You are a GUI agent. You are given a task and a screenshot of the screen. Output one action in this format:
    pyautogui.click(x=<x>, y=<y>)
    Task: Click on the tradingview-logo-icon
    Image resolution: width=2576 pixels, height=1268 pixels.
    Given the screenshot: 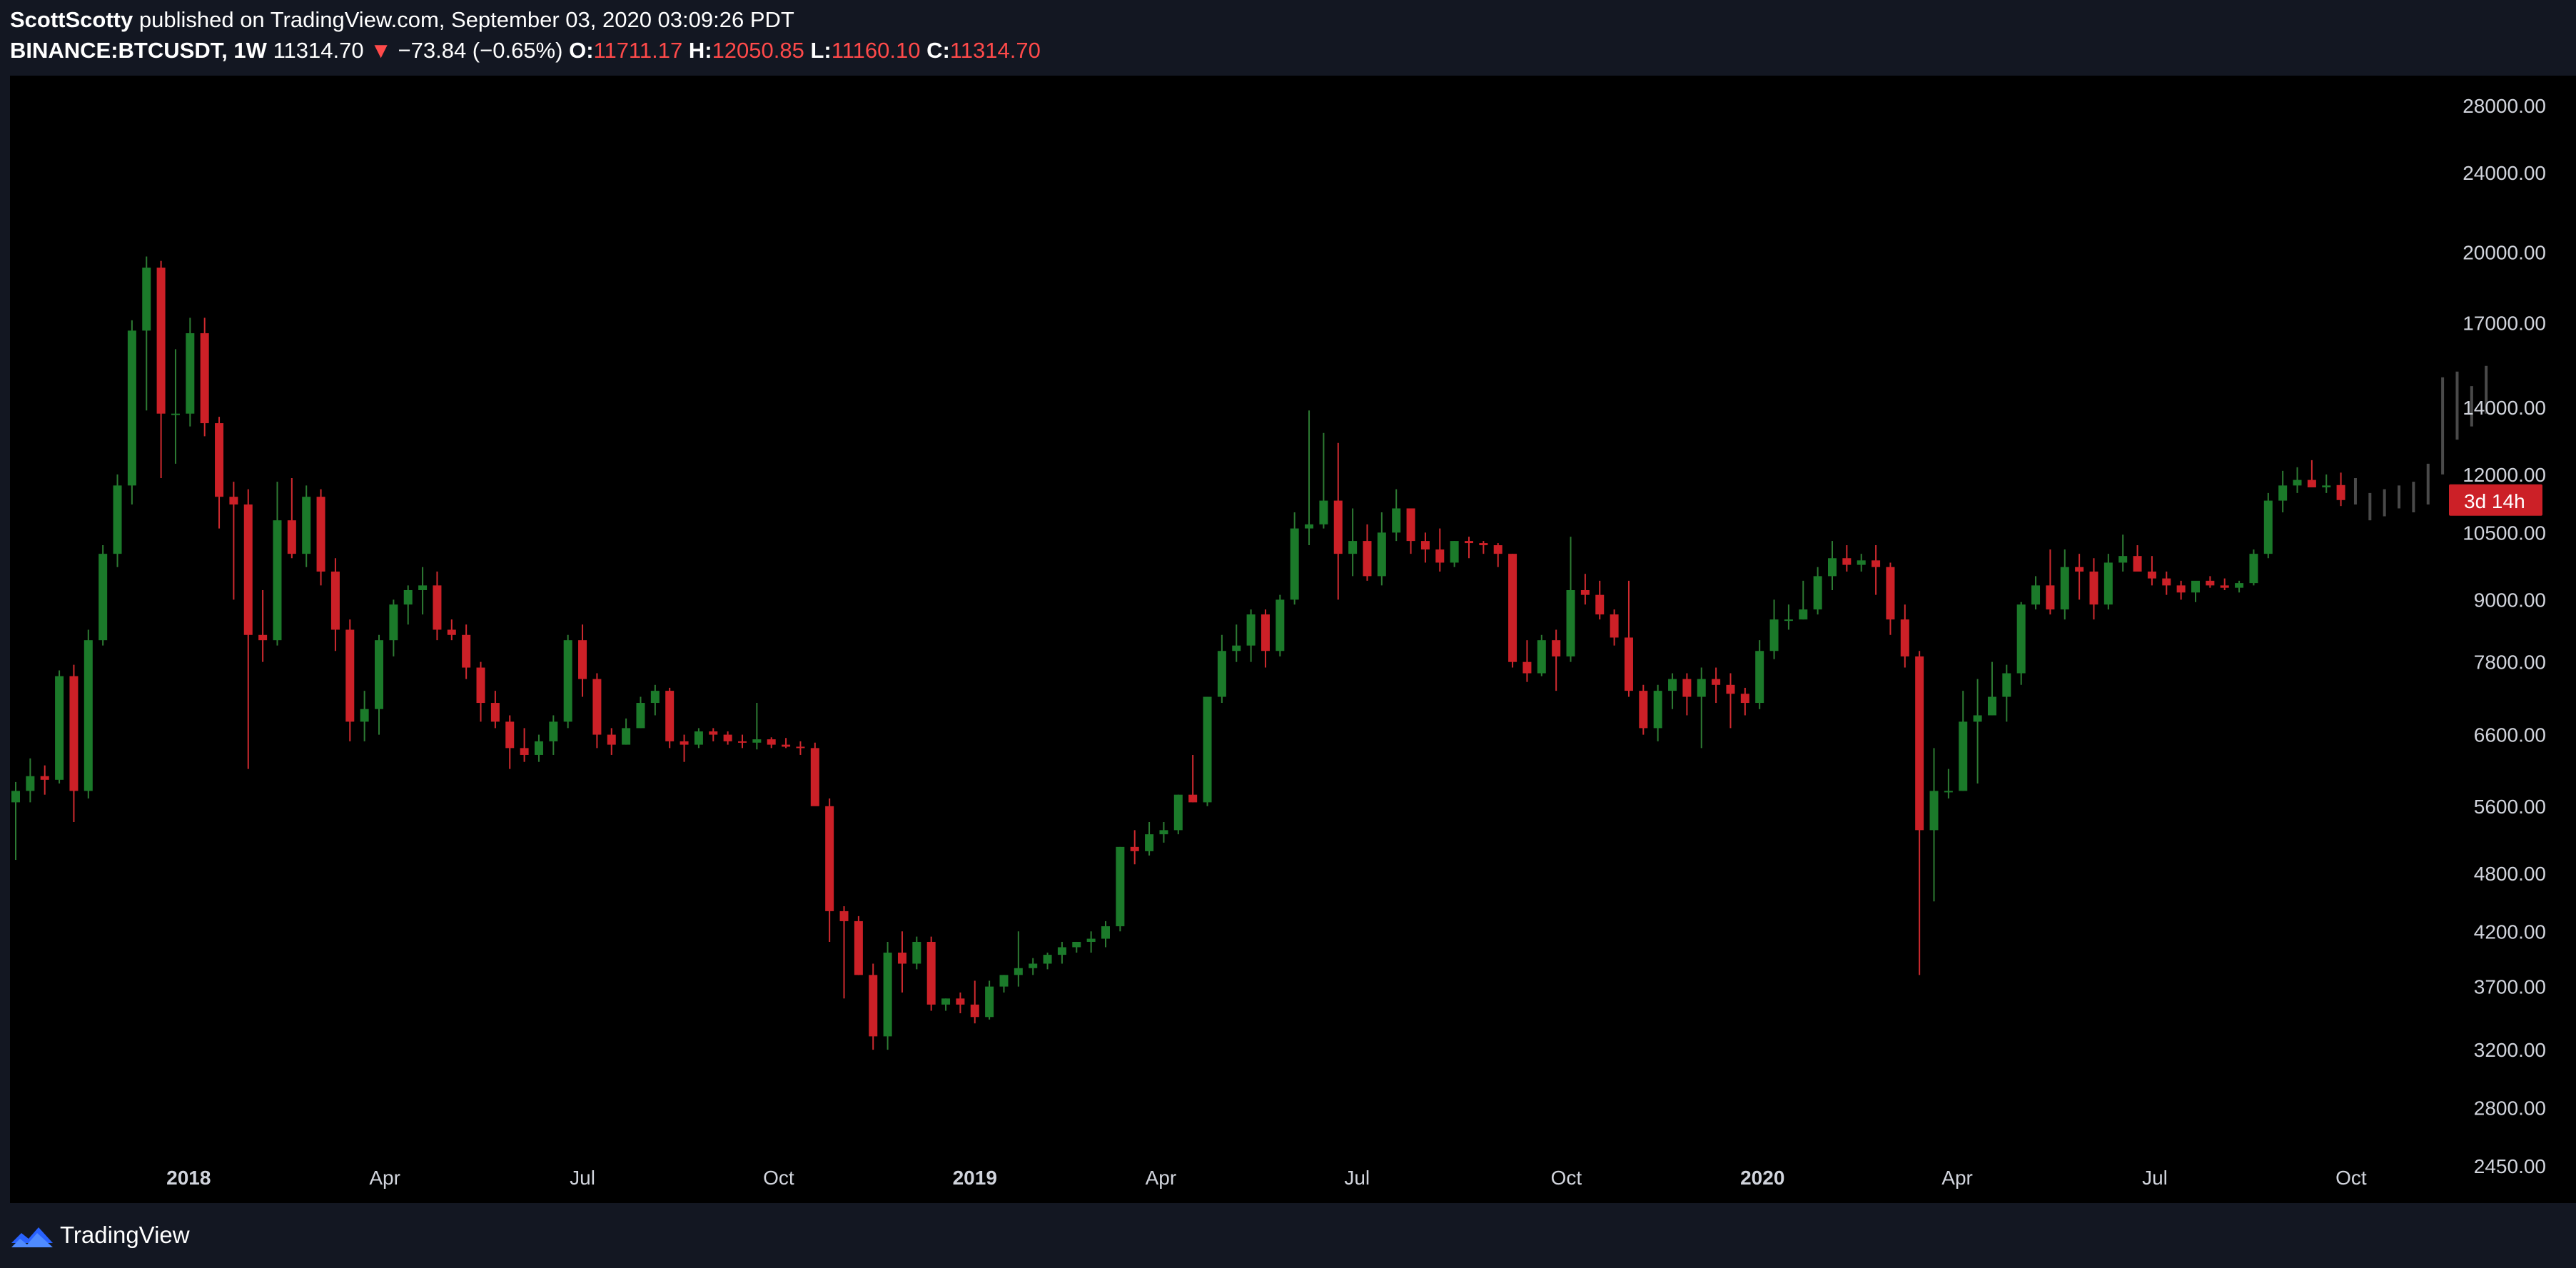 What is the action you would take?
    pyautogui.click(x=32, y=1235)
    